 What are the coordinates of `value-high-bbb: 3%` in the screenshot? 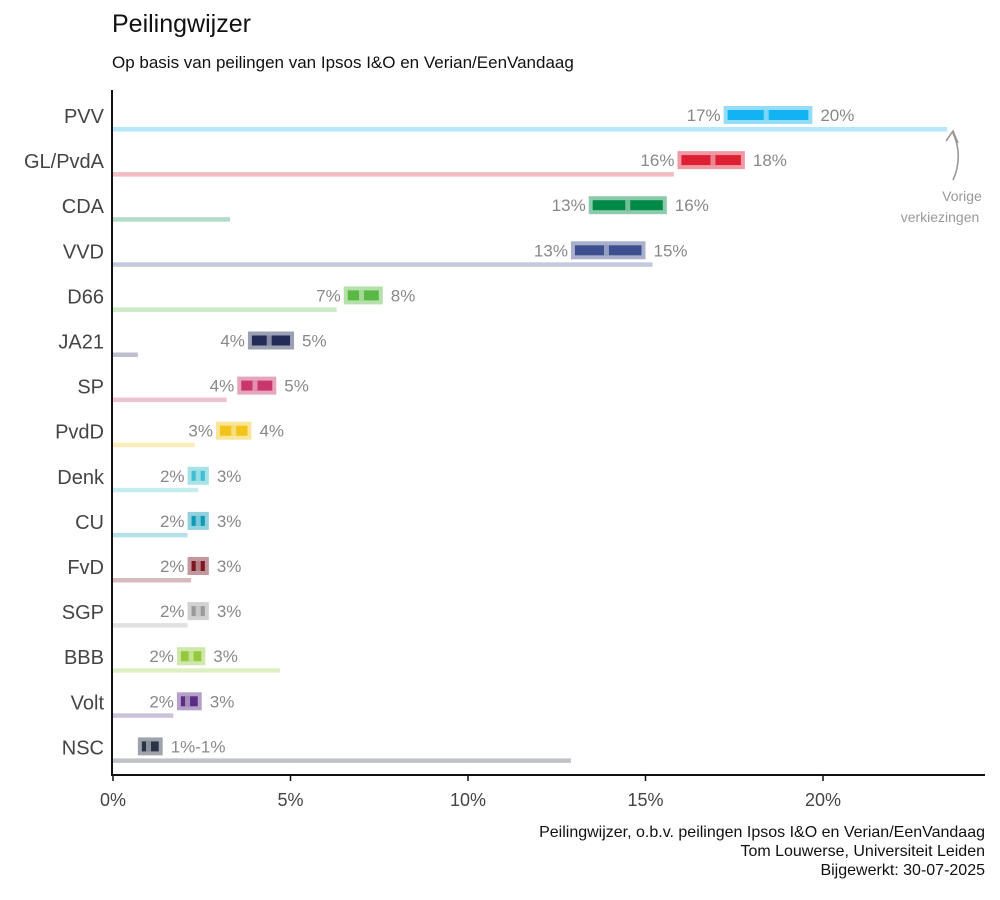 It's located at (225, 656).